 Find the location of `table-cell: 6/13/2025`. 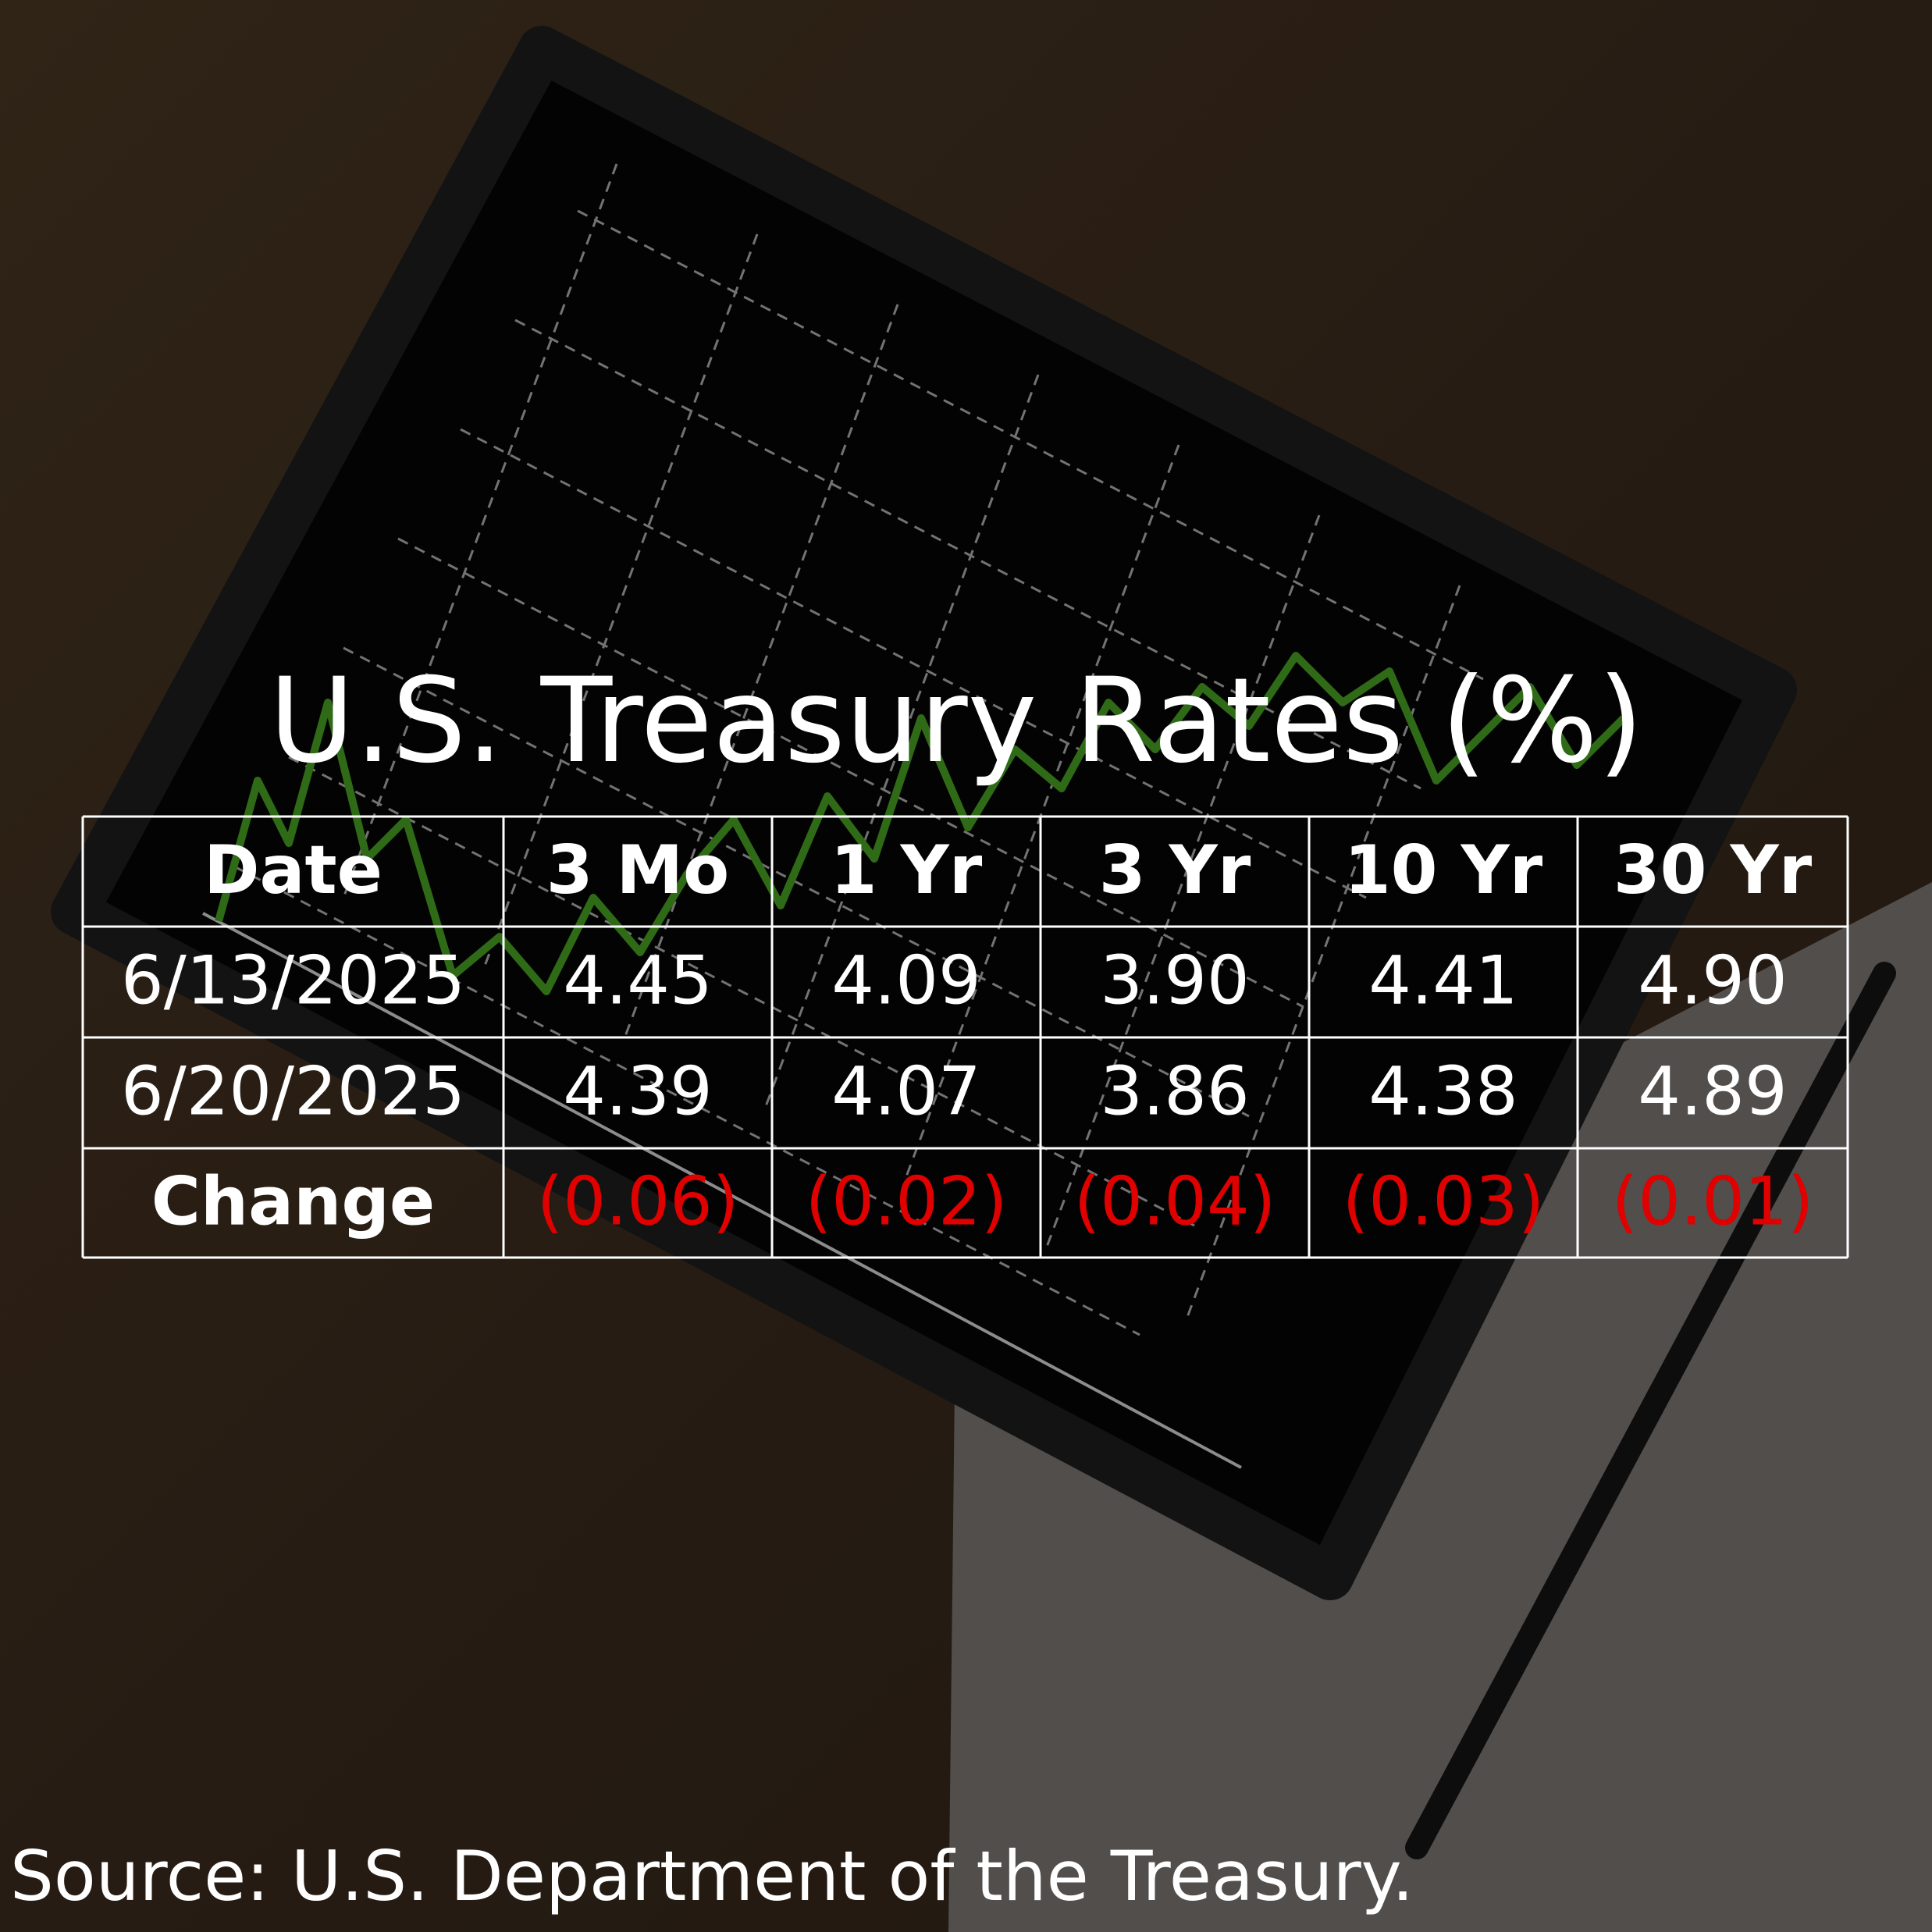

table-cell: 6/13/2025 is located at coordinates (293, 980).